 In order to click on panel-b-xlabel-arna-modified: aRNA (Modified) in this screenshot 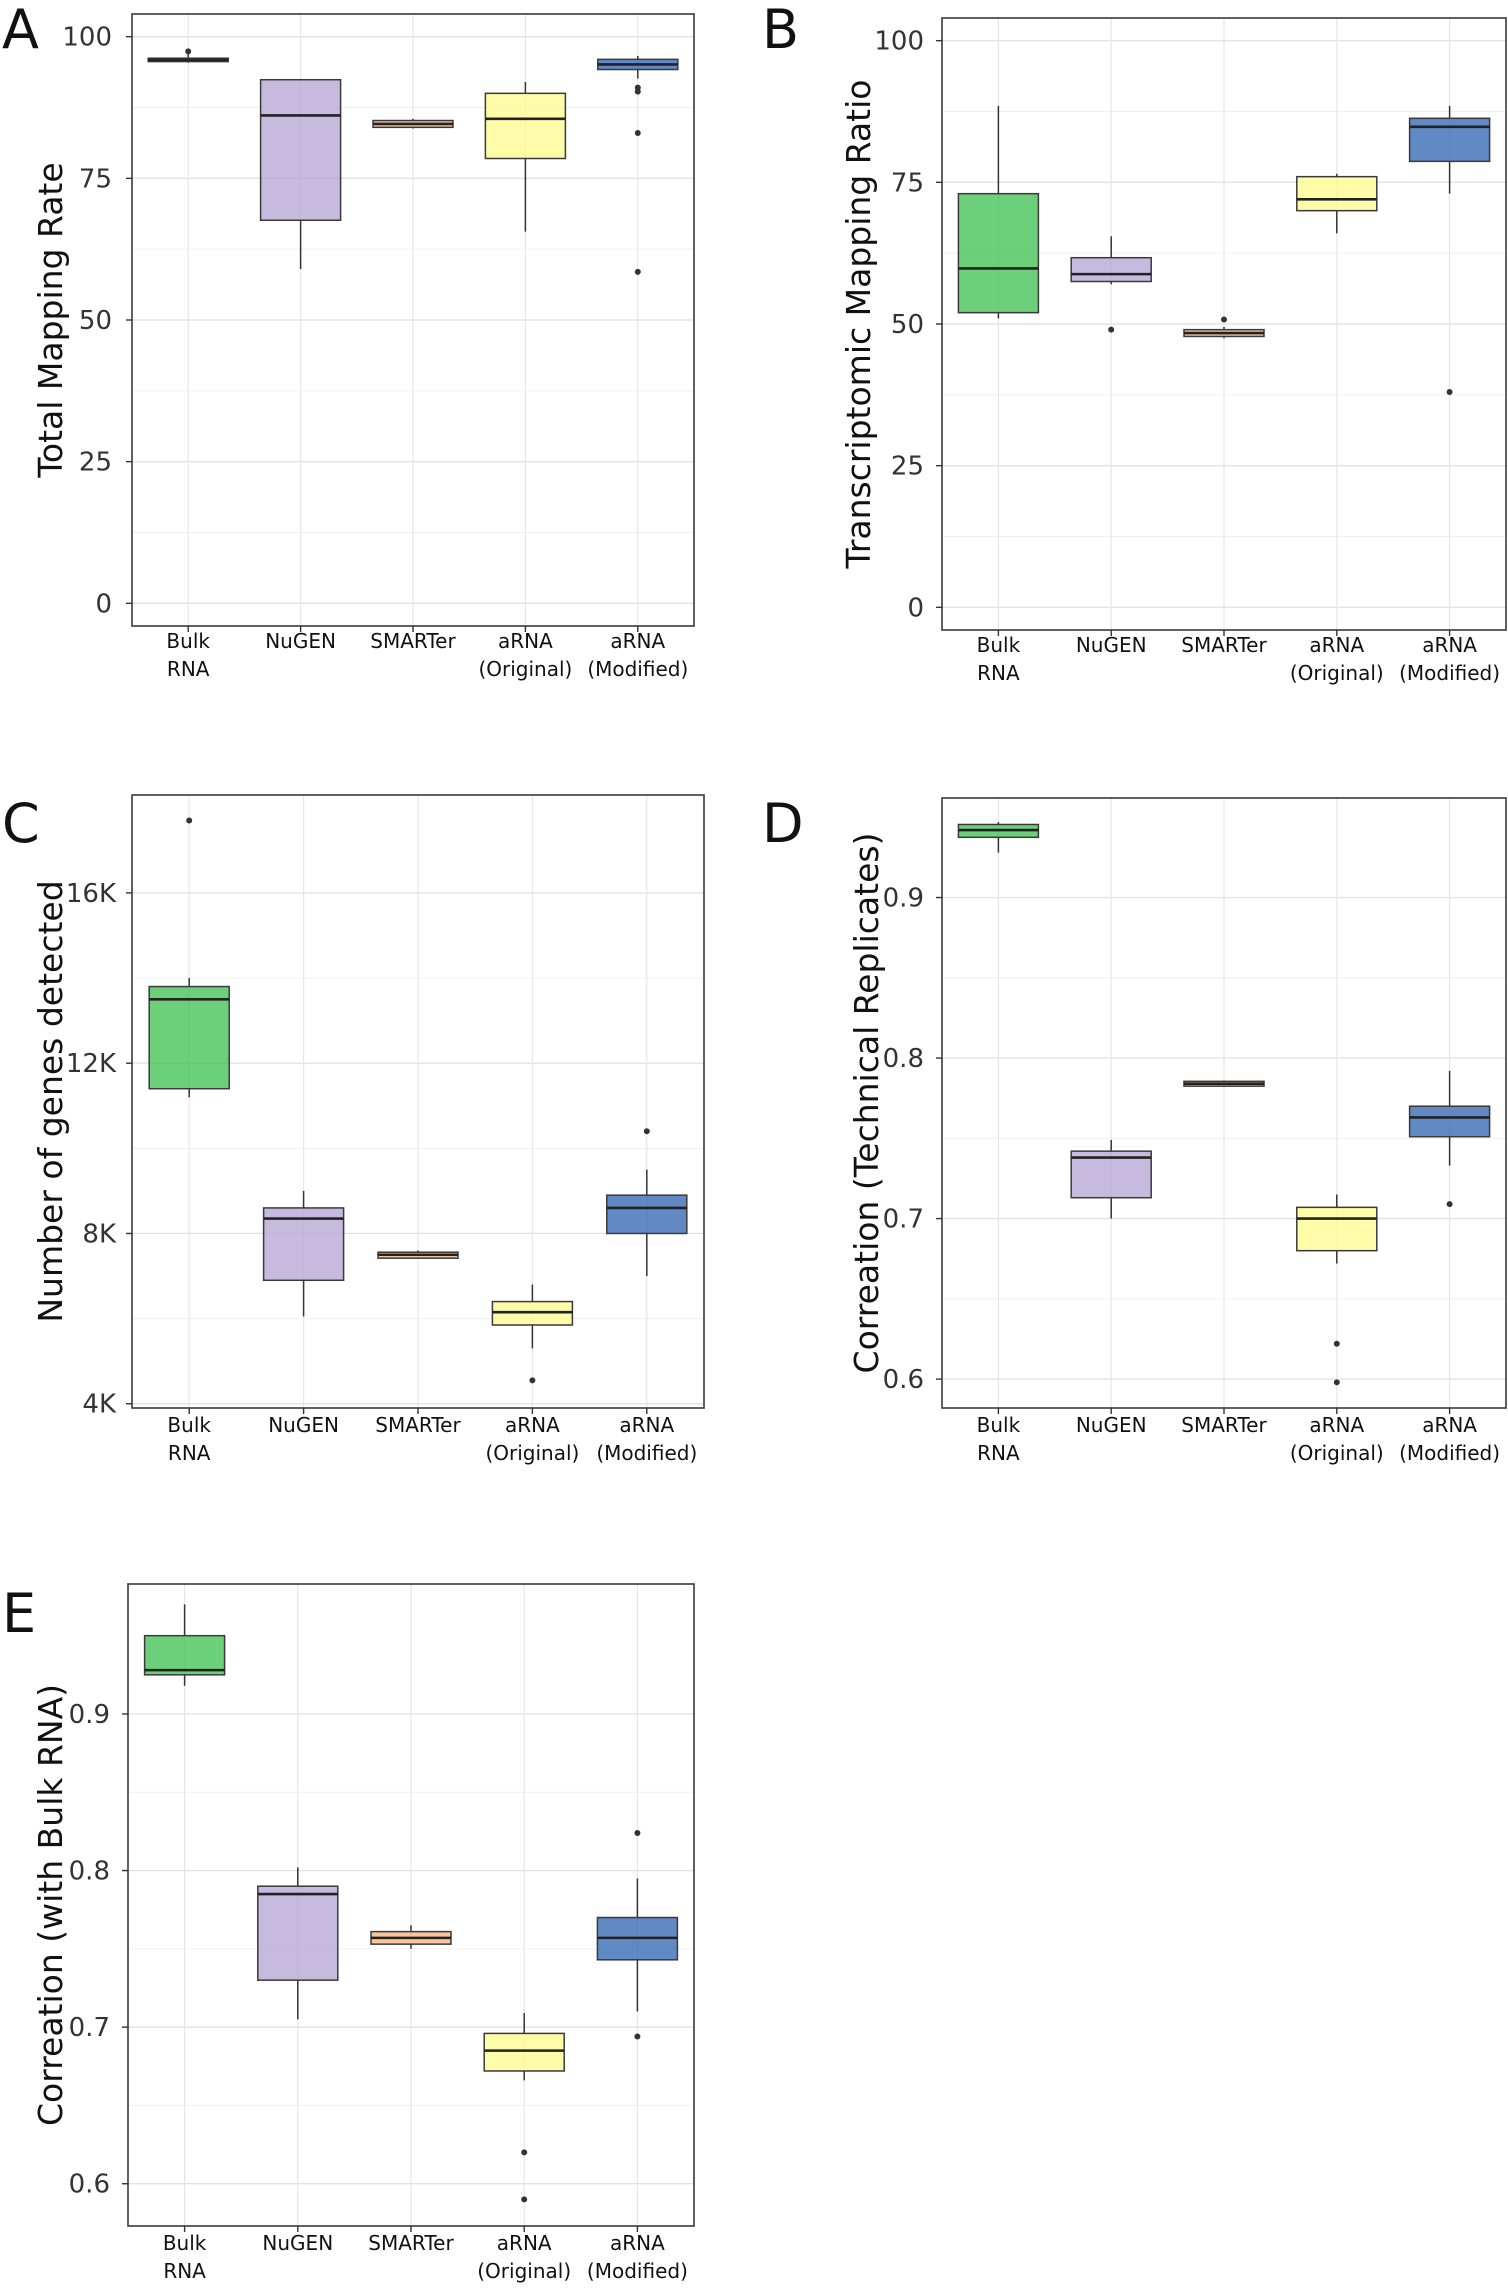, I will do `click(1449, 659)`.